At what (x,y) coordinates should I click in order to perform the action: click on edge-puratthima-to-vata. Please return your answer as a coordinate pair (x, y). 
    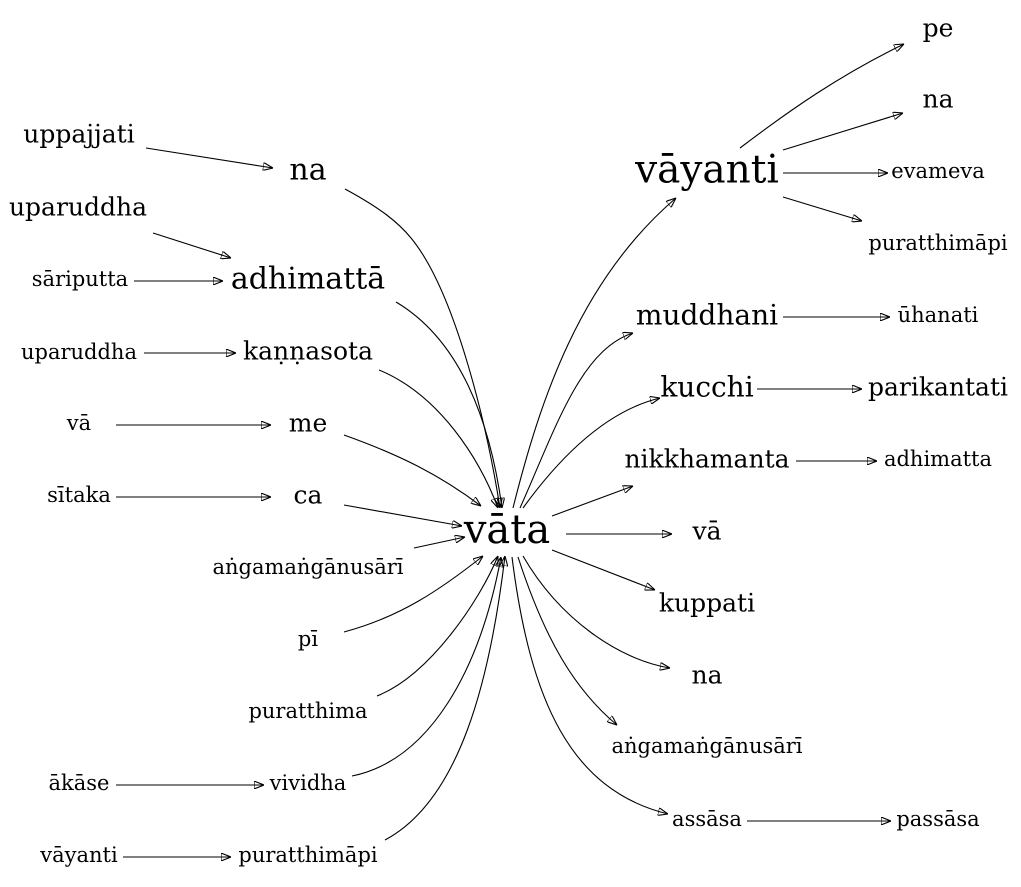
    Looking at the image, I should click on (437, 626).